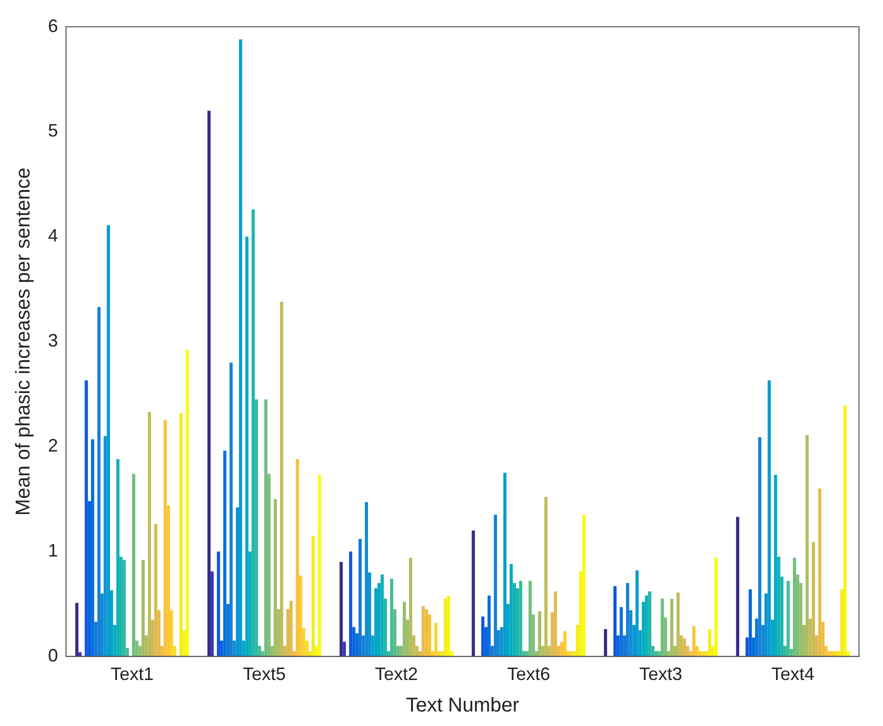  I want to click on y-tick-label: 5, so click(53, 130).